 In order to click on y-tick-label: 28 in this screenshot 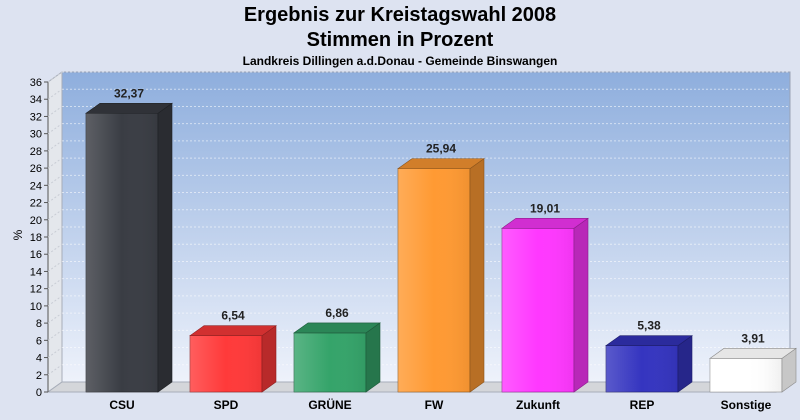, I will do `click(36, 152)`.